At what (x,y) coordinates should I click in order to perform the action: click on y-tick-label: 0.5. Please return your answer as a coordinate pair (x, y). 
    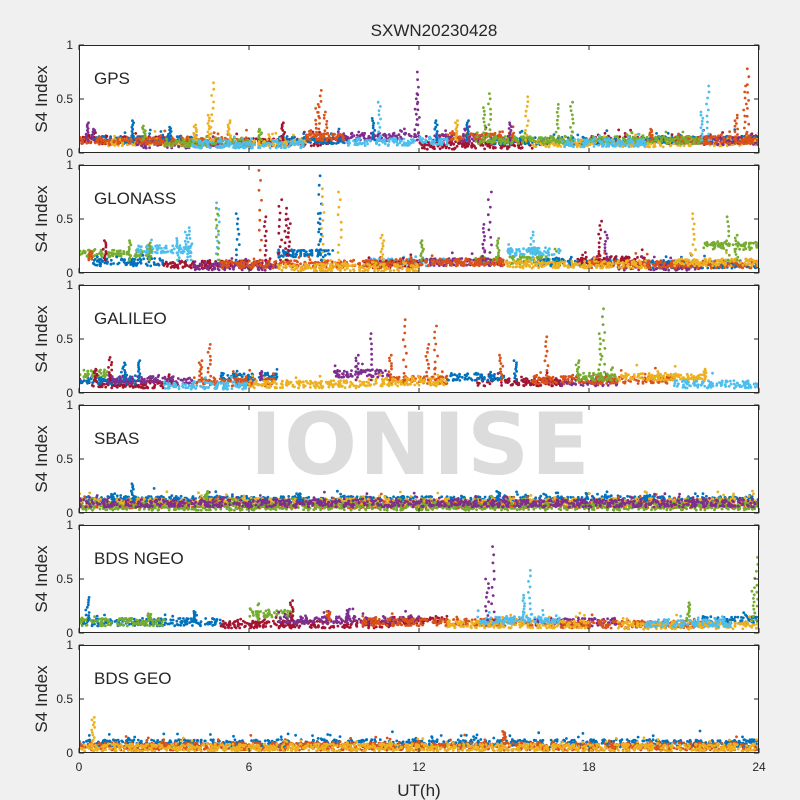
    Looking at the image, I should click on (64, 99).